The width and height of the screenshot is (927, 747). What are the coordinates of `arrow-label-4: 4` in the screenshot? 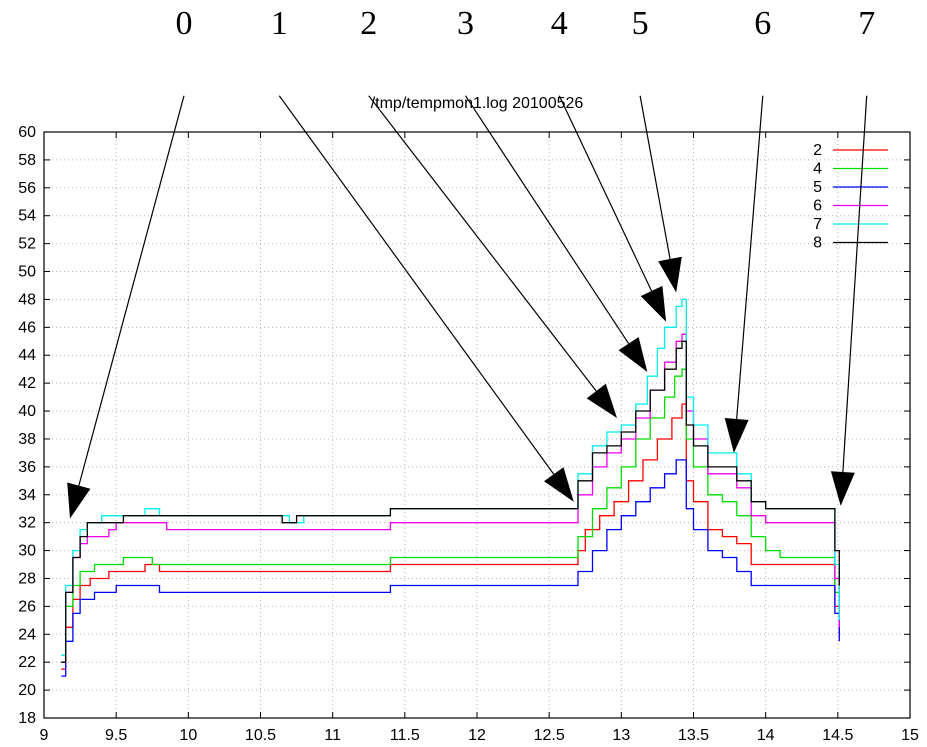 It's located at (559, 23).